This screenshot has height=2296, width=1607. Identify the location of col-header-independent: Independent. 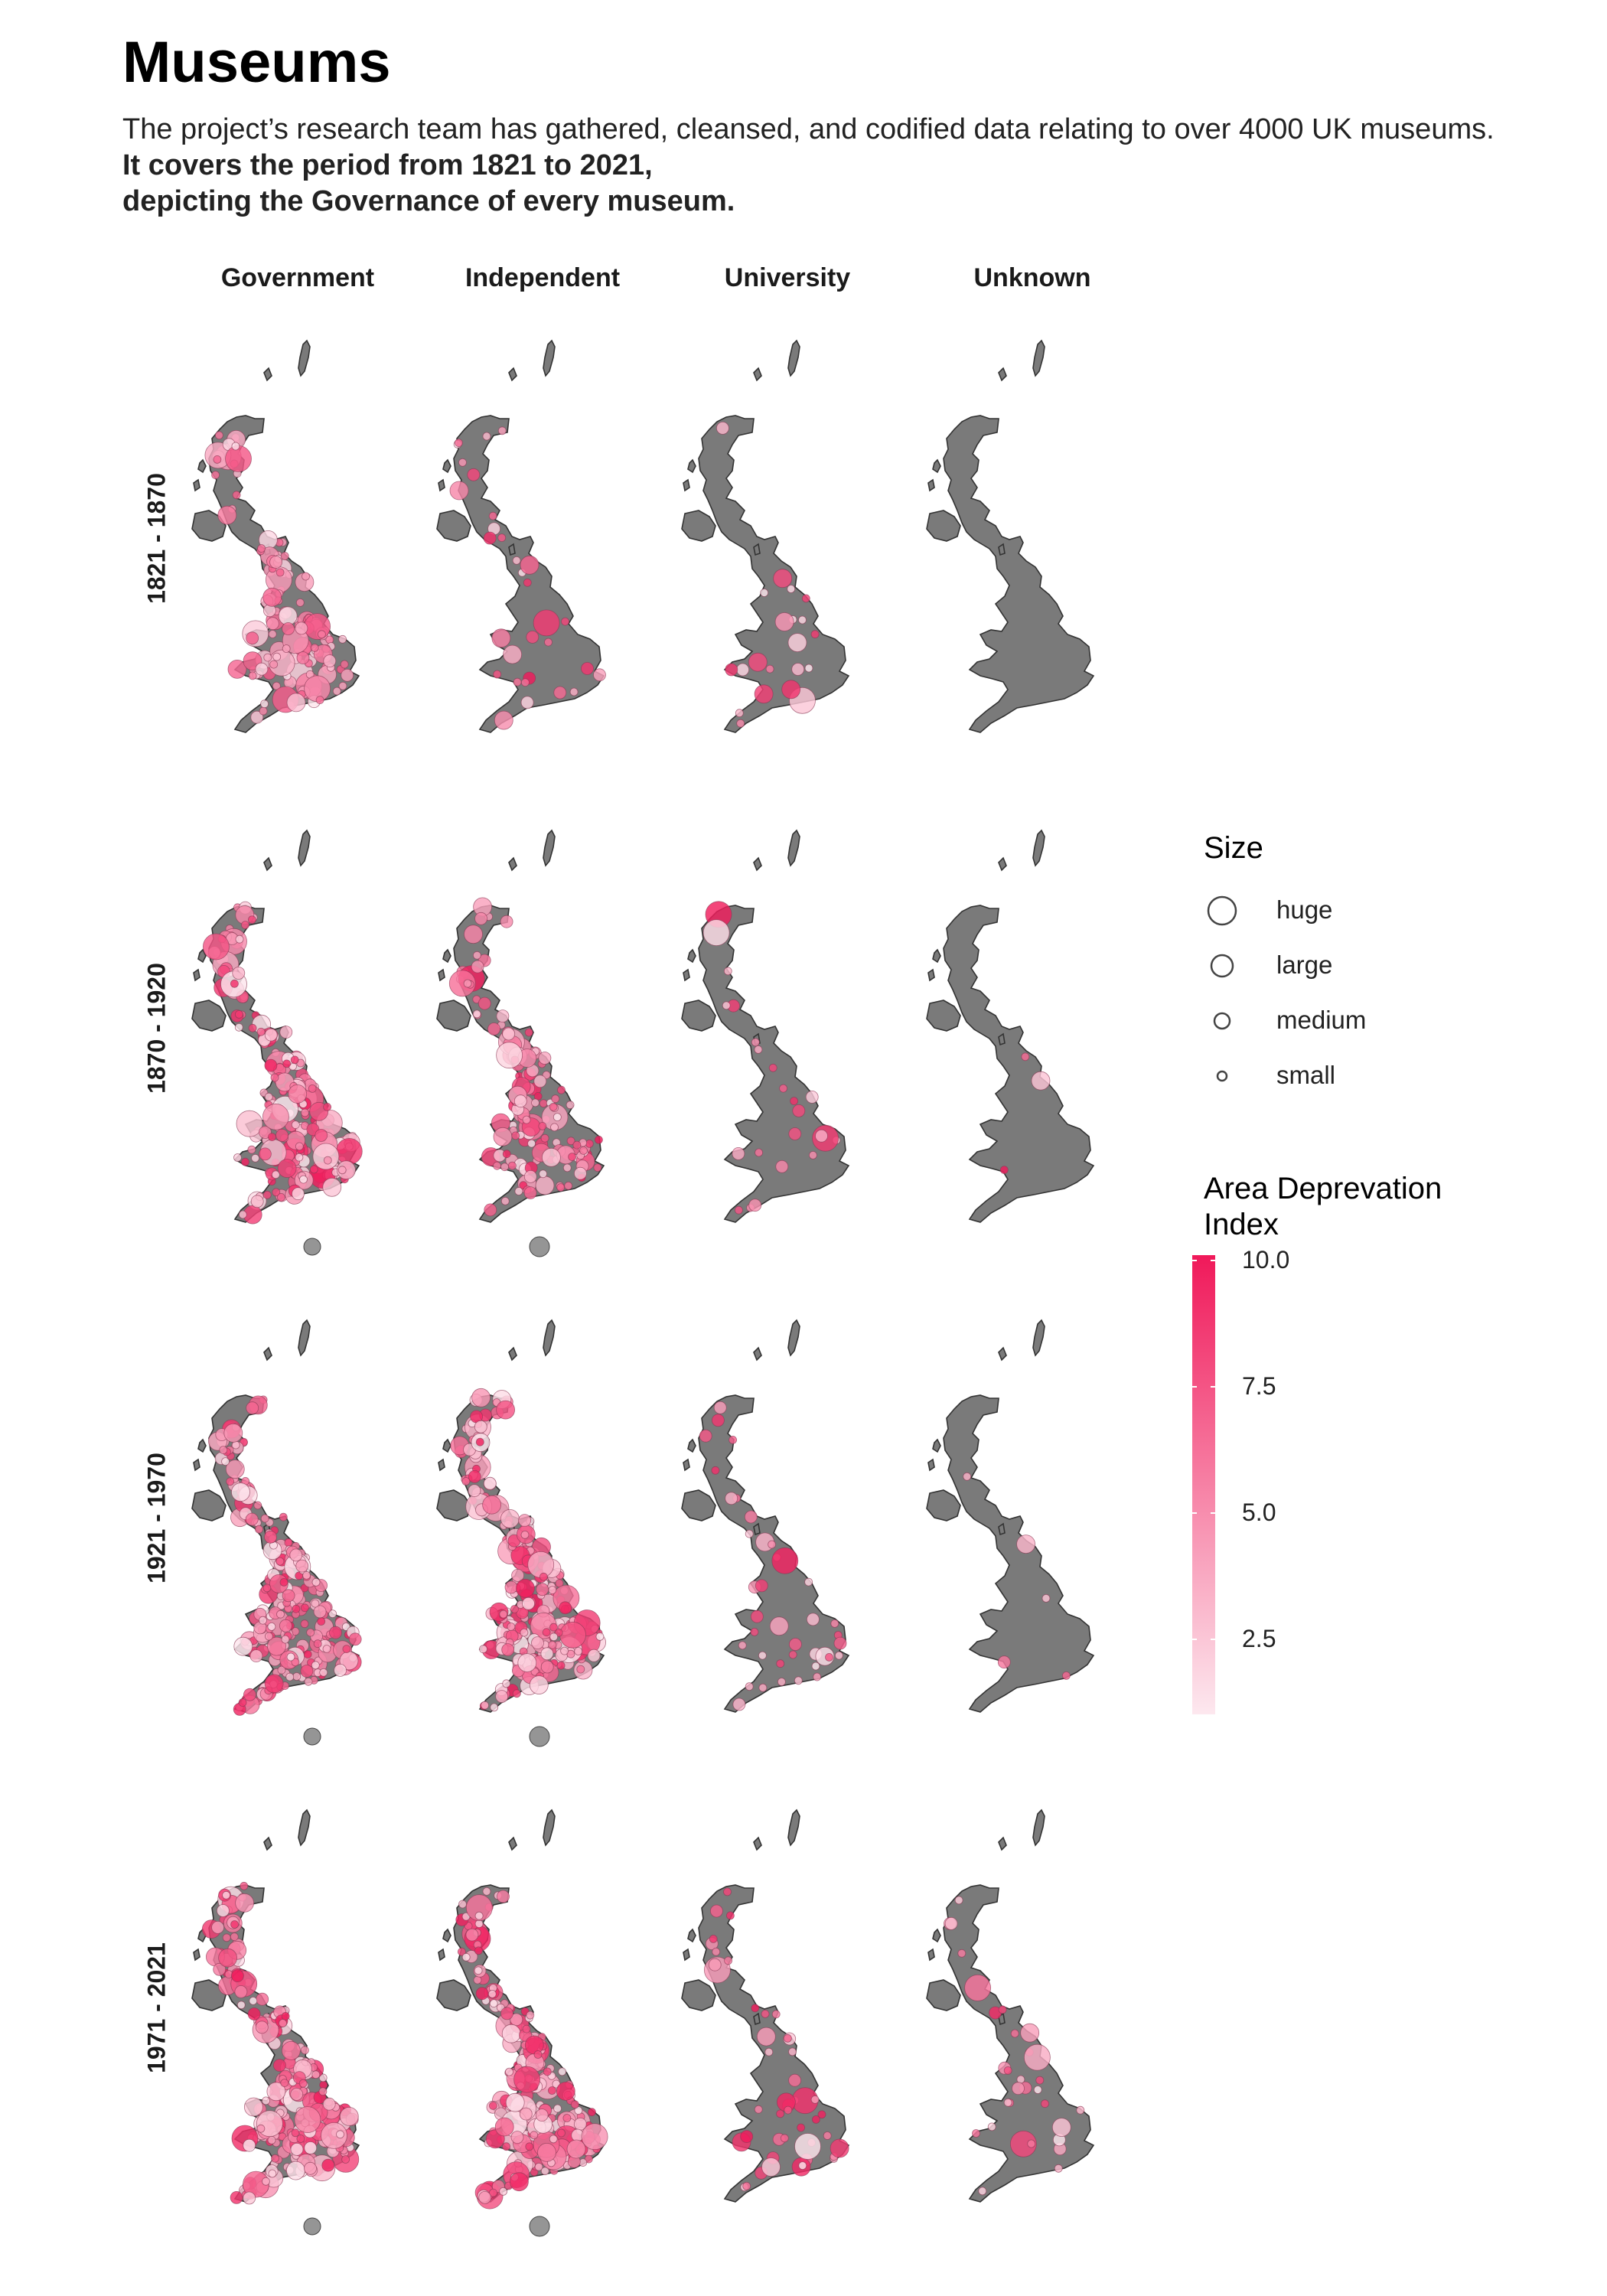
(542, 277).